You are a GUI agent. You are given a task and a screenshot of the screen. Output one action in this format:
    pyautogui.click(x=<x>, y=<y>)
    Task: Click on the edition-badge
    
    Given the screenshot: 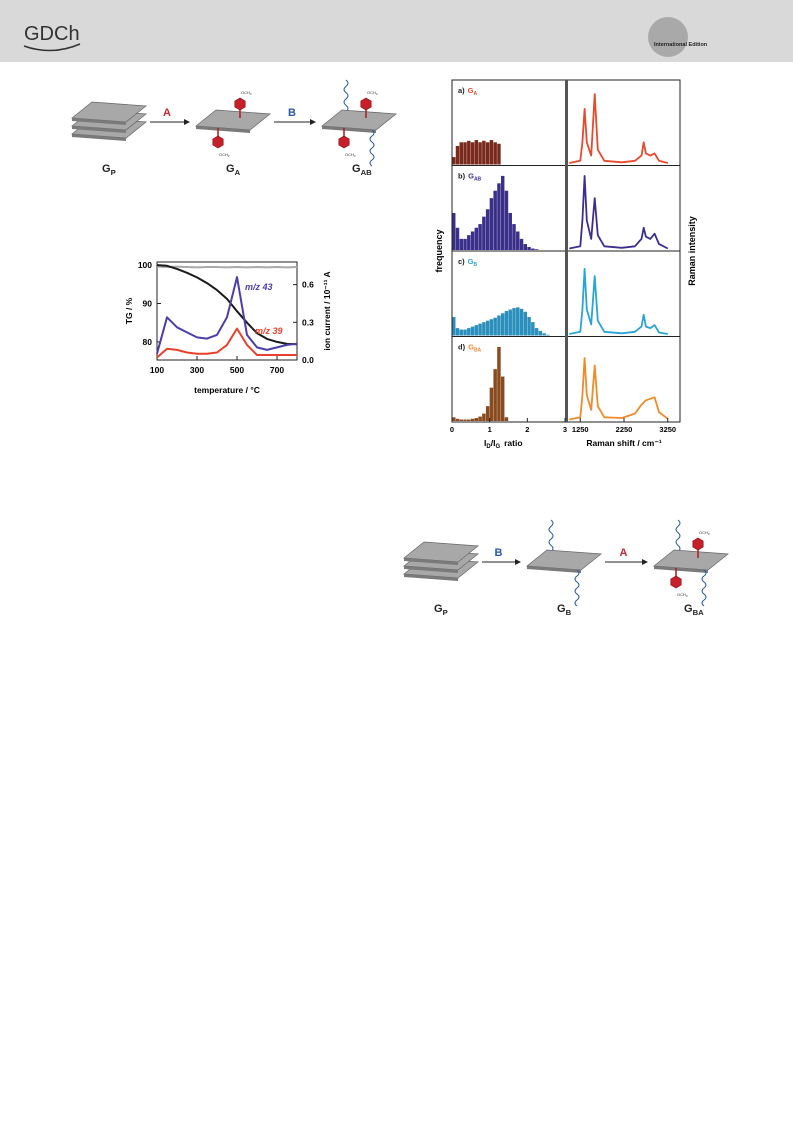 What is the action you would take?
    pyautogui.click(x=668, y=37)
    